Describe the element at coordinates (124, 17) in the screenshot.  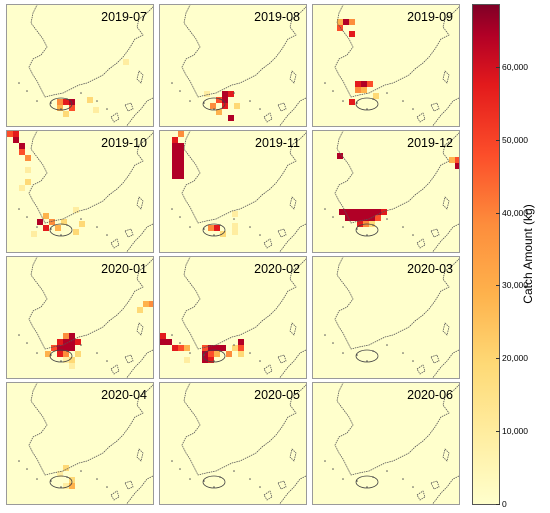
I see `panel-date-label: 2019-07` at that location.